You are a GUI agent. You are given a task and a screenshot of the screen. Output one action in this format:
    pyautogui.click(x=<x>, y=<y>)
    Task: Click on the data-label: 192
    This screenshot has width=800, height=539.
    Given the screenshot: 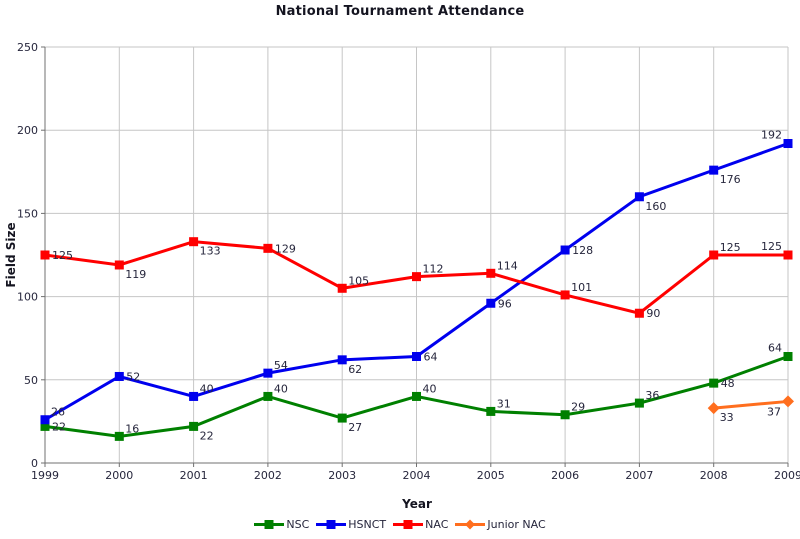 What is the action you would take?
    pyautogui.click(x=771, y=135)
    